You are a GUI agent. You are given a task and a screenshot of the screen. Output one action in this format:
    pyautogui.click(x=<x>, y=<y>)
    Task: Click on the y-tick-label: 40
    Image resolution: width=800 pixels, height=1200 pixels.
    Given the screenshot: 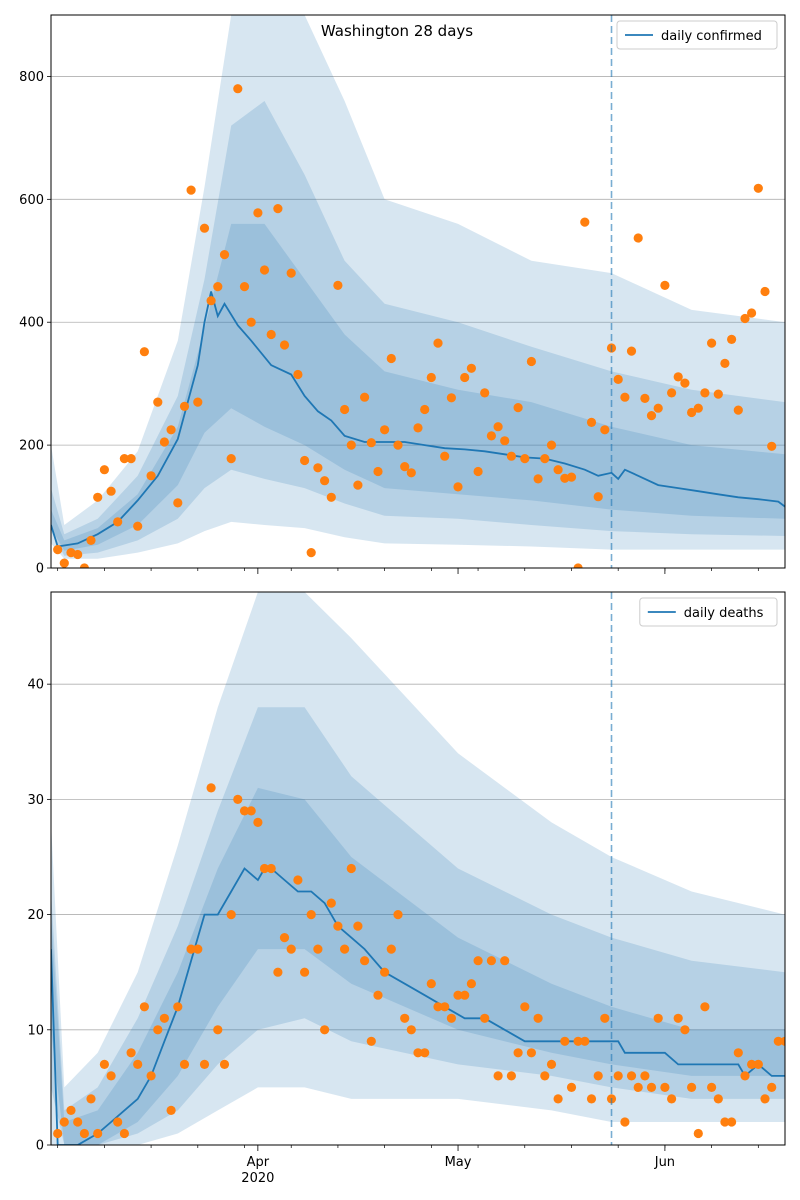 What is the action you would take?
    pyautogui.click(x=35, y=685)
    